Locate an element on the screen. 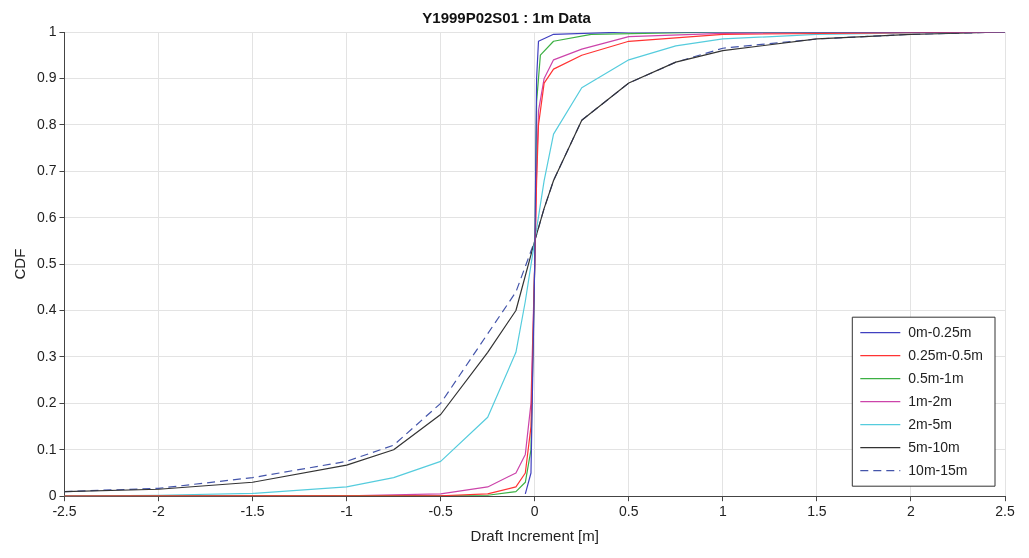 This screenshot has width=1029, height=558. y-tick-label: 0 is located at coordinates (52, 495).